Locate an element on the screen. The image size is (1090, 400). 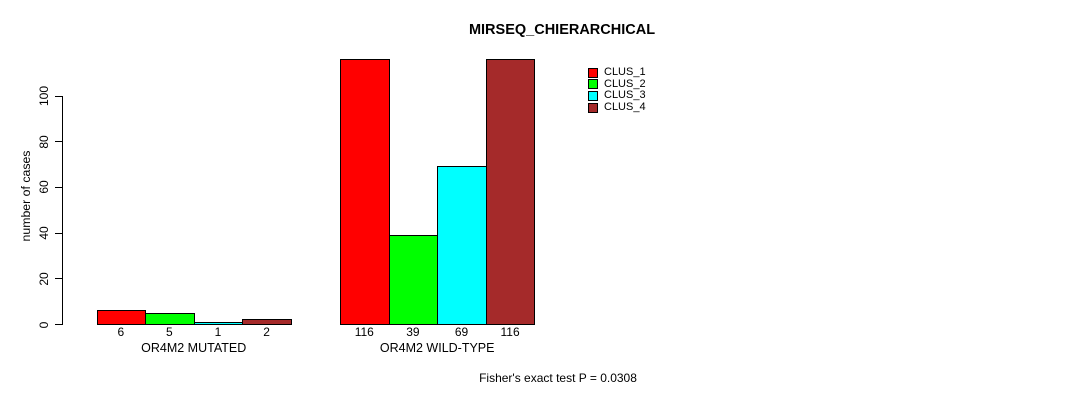
legend-label: CLUS_1 is located at coordinates (625, 72).